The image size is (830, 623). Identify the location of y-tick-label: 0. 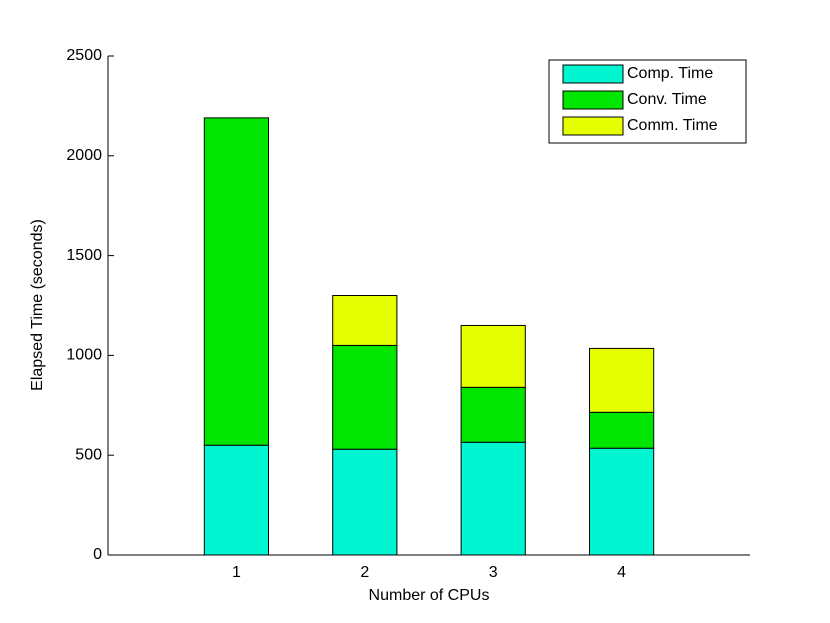
(97, 554).